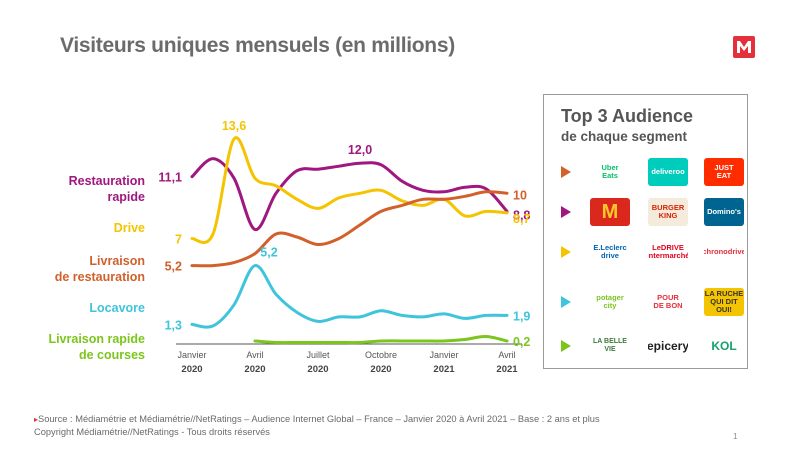 This screenshot has height=450, width=800. I want to click on uber-eats-logo-icon: Uber Eats, so click(610, 172).